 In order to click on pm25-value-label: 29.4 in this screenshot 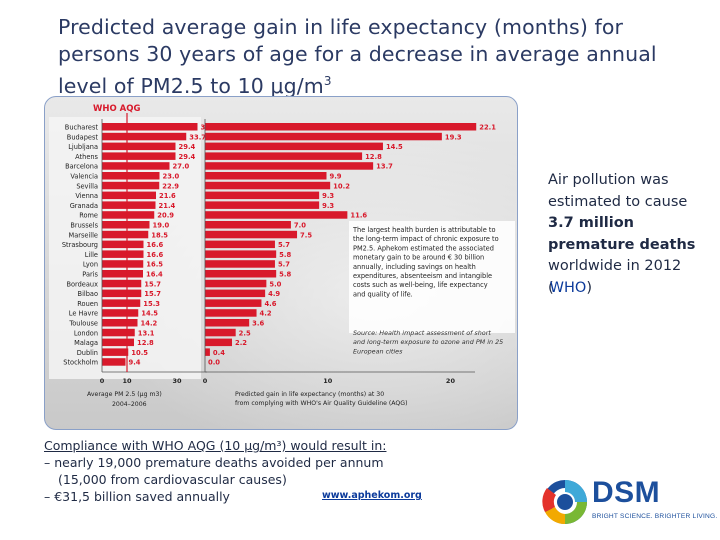, I will do `click(187, 147)`.